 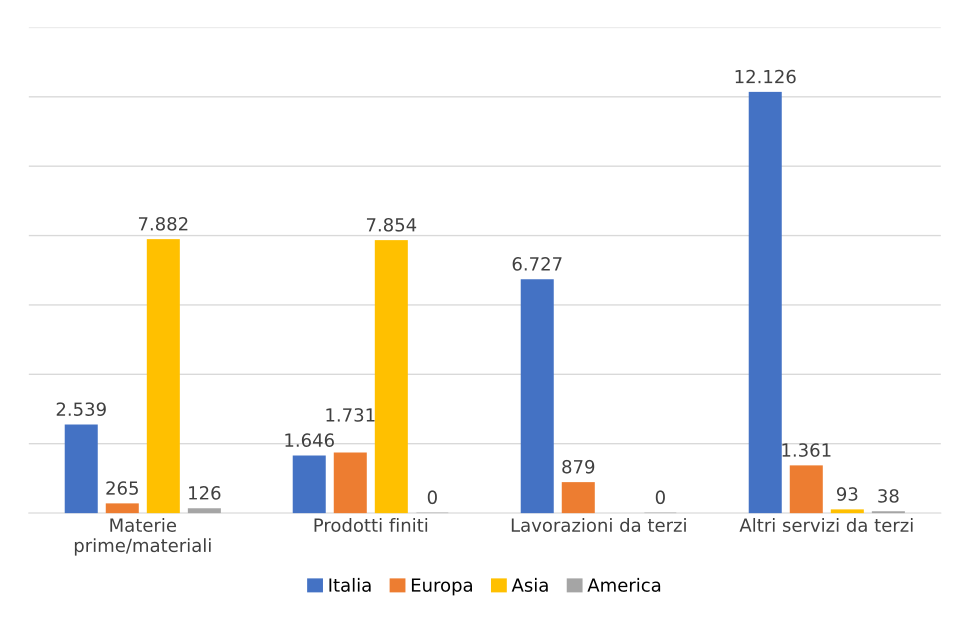 I want to click on data-label: 265, so click(x=122, y=488).